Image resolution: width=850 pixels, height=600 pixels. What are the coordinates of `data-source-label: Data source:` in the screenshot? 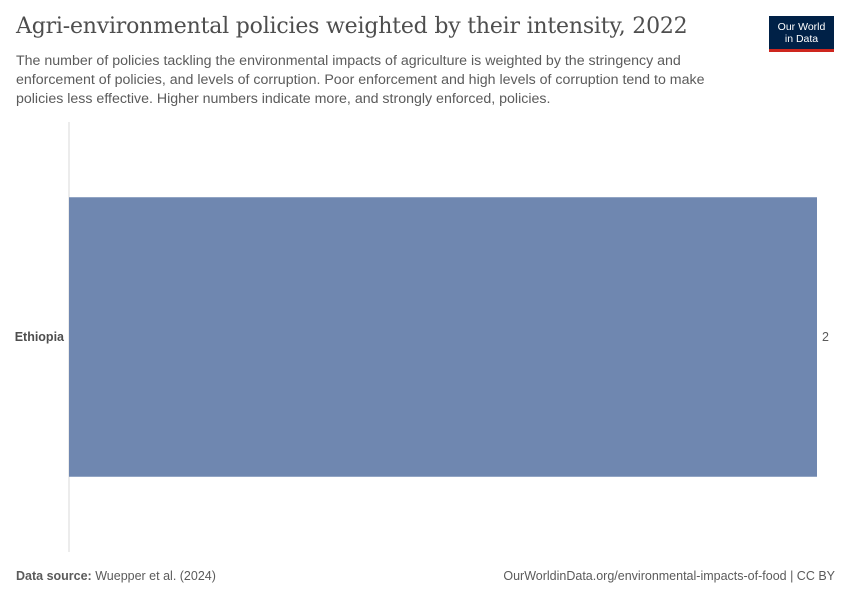 It's located at (54, 576).